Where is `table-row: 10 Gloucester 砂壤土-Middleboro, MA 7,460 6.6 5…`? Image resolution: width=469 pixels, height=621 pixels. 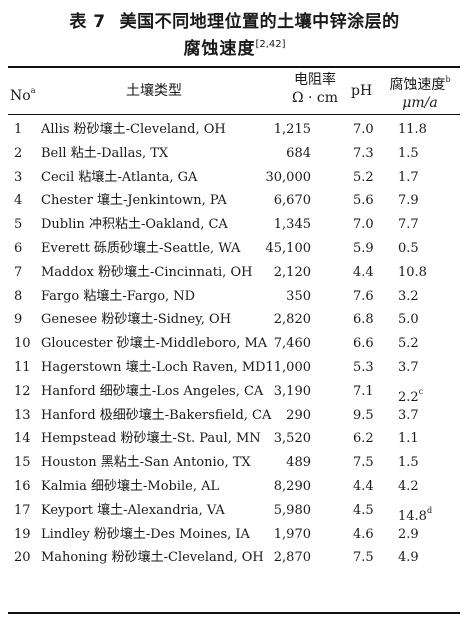
table-row: 10 Gloucester 砂壤土-Middleboro, MA 7,460 6.6 5… is located at coordinates (234, 343).